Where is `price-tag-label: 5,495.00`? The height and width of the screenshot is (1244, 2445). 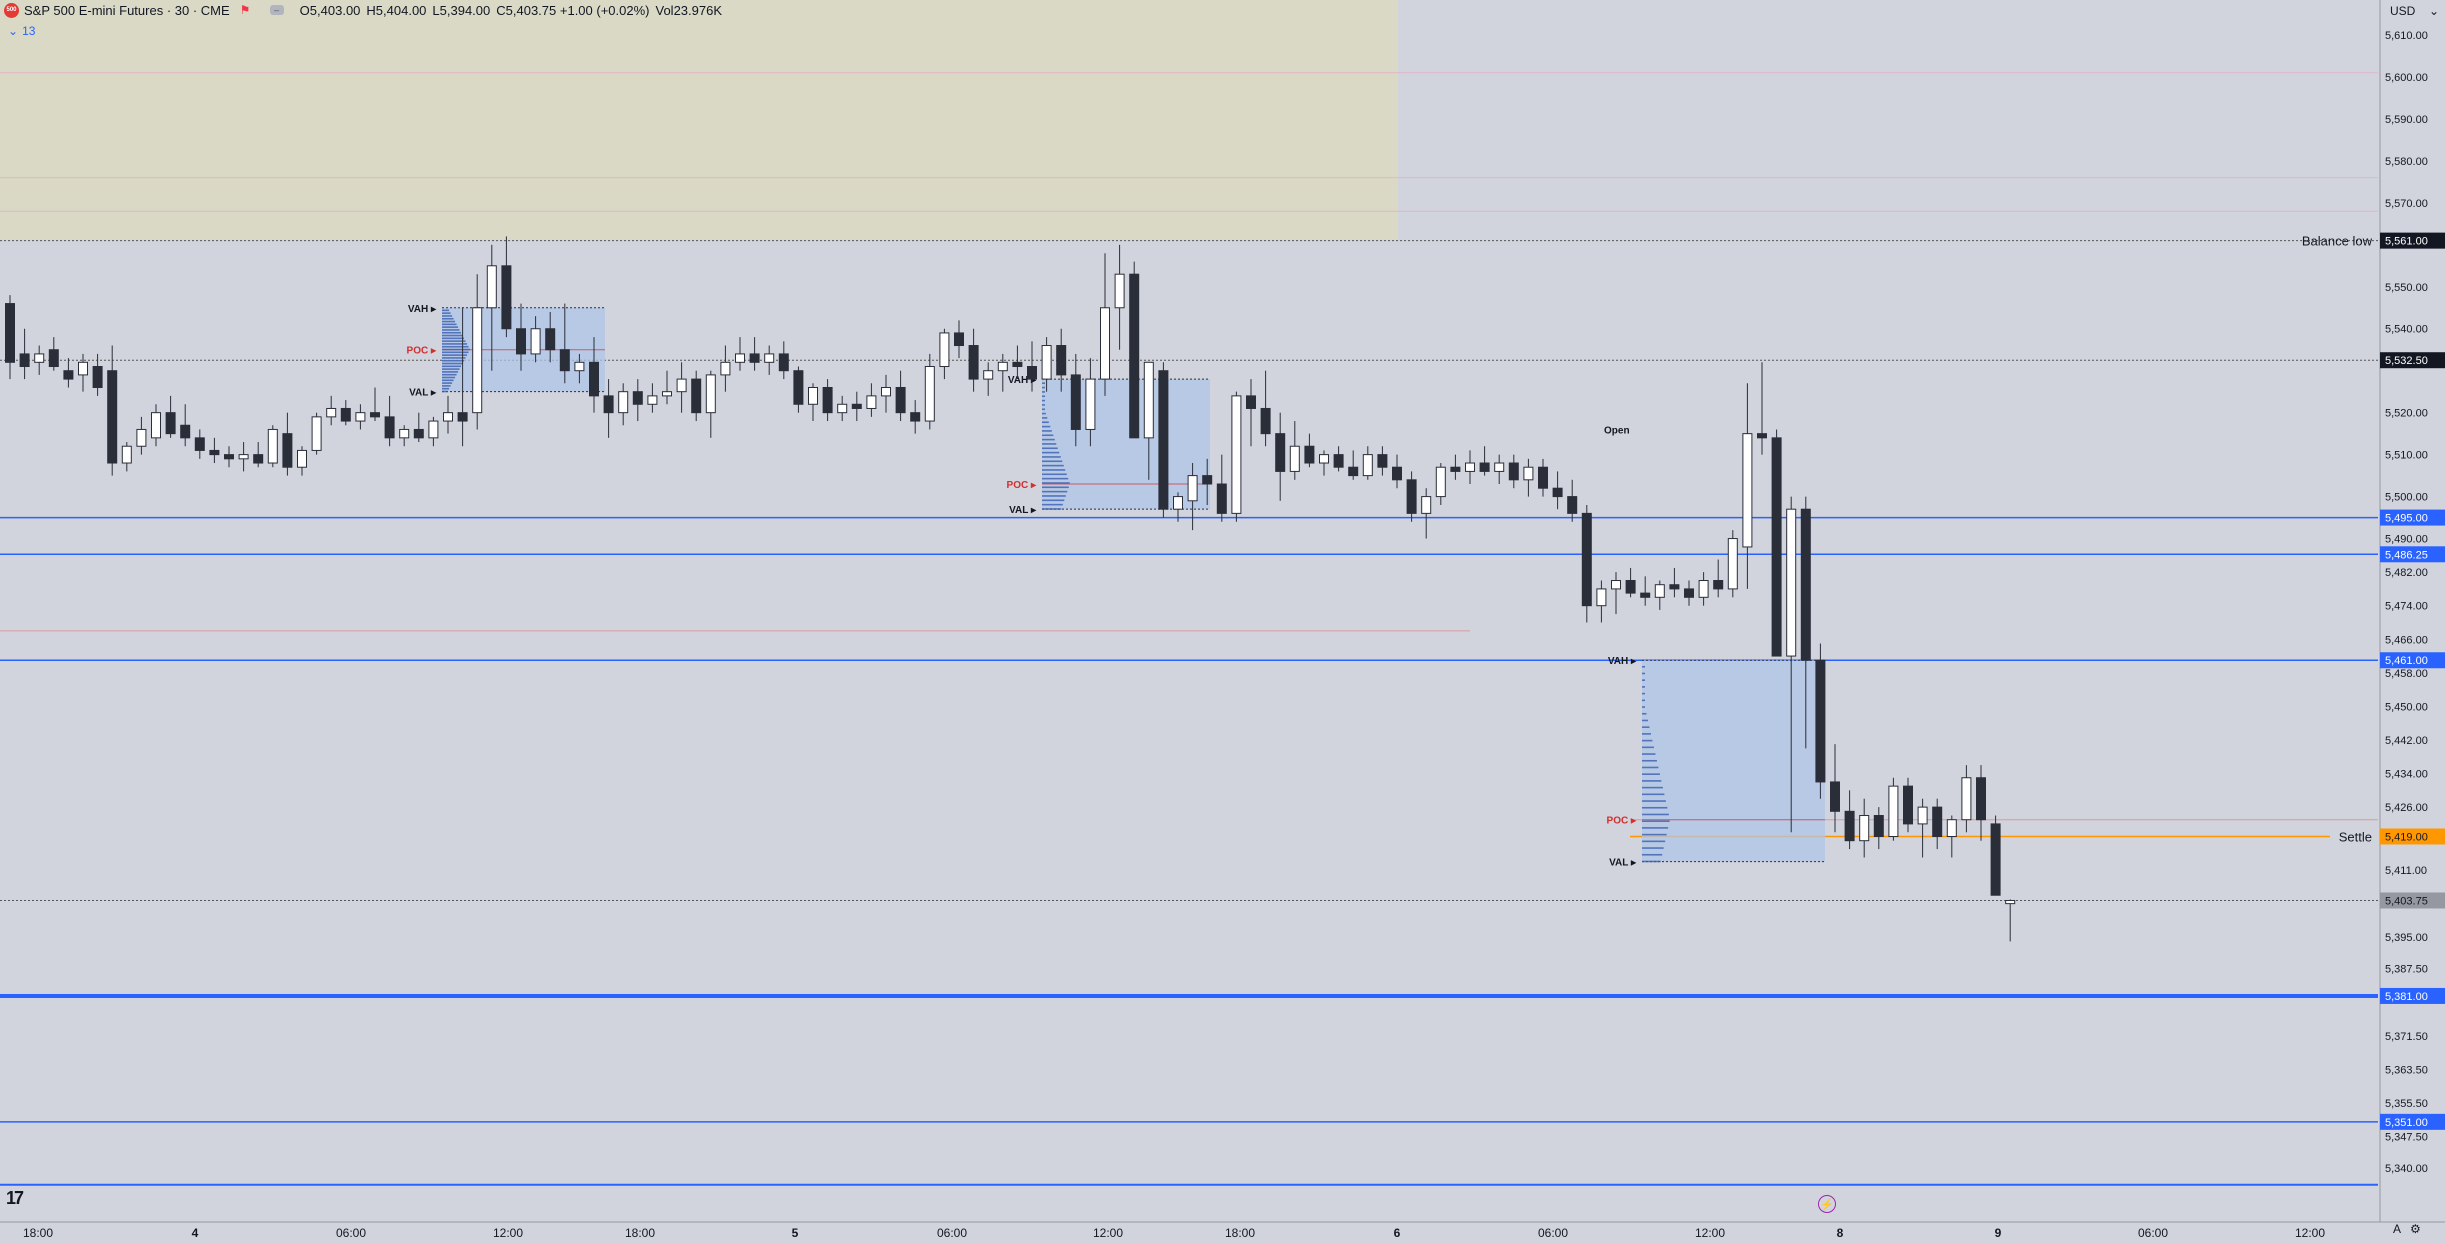 price-tag-label: 5,495.00 is located at coordinates (2406, 519).